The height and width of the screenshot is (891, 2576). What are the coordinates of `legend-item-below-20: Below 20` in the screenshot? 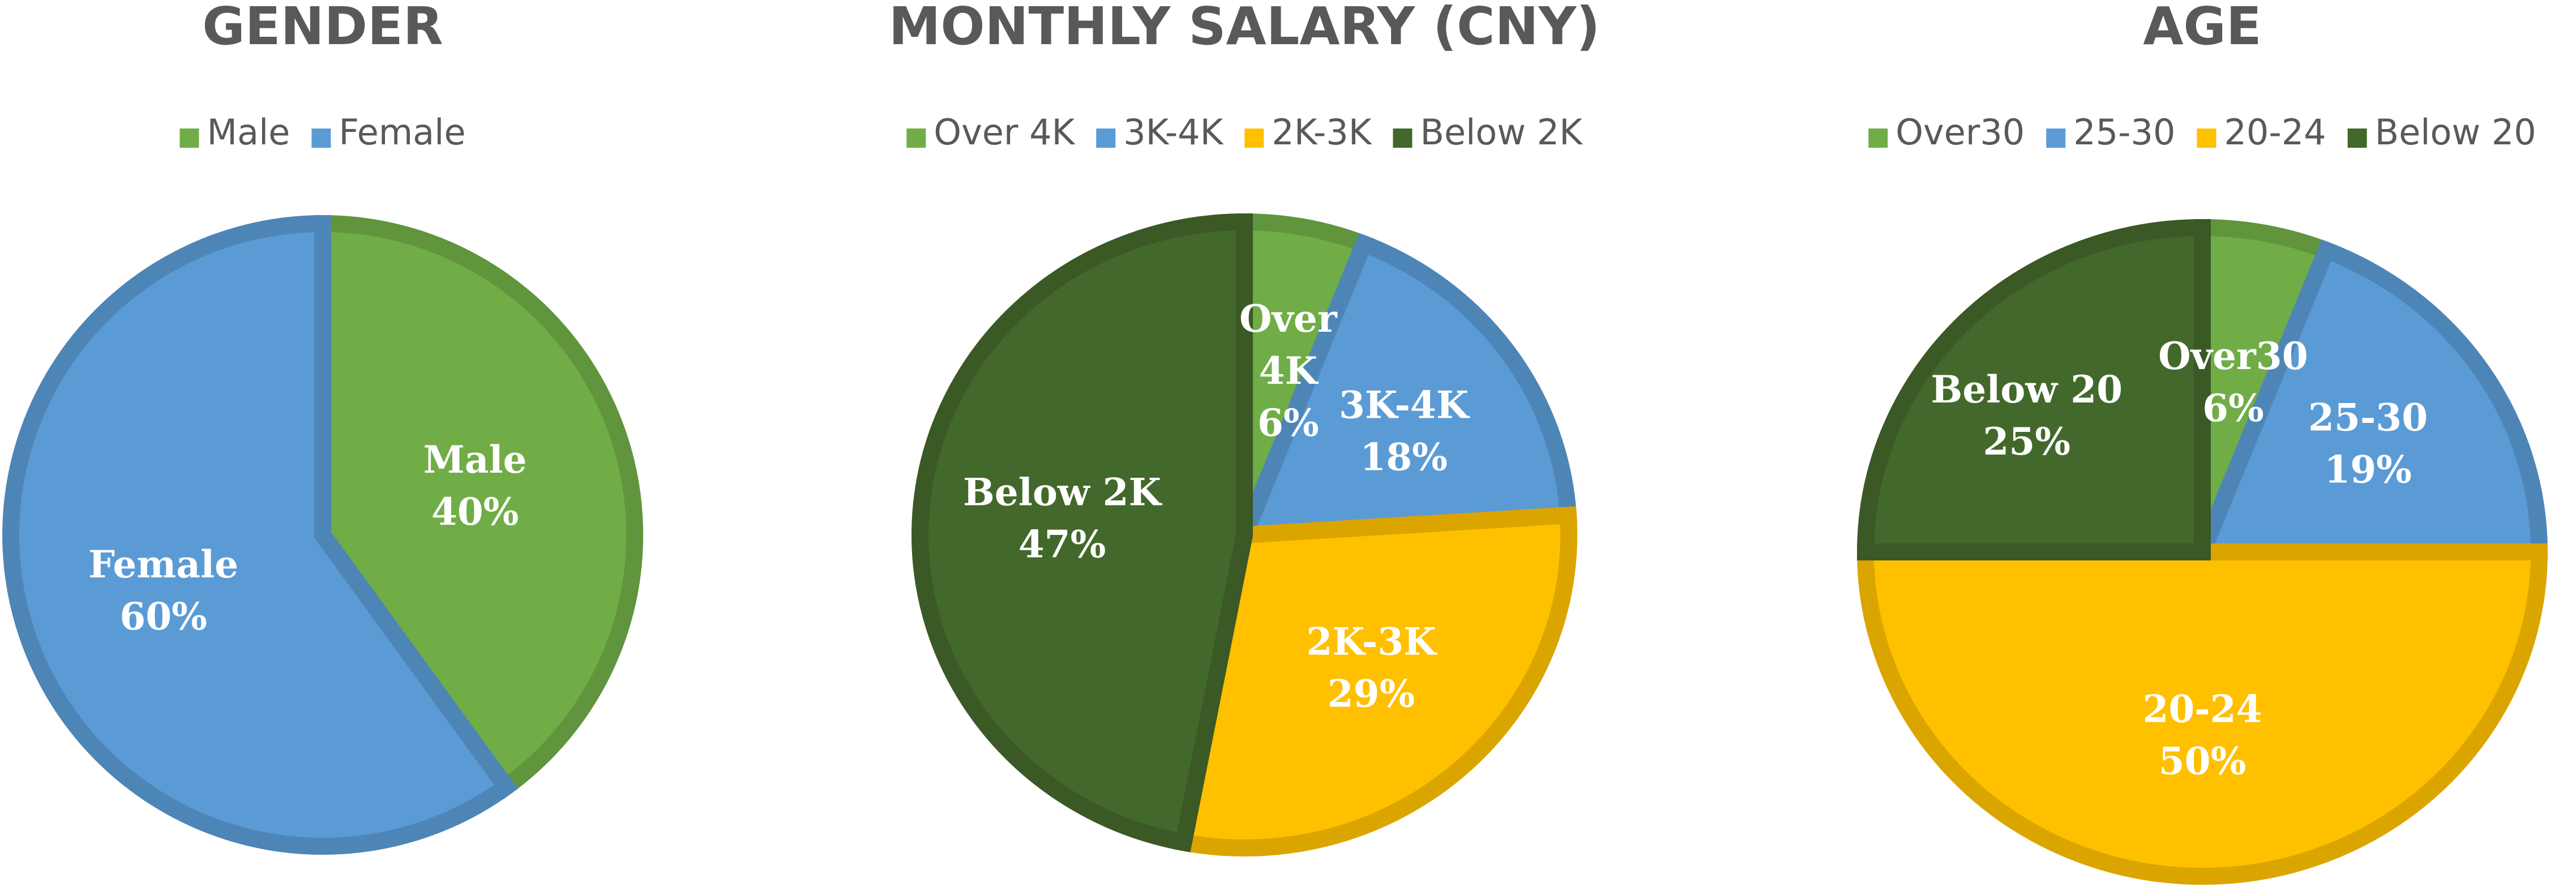 It's located at (2441, 132).